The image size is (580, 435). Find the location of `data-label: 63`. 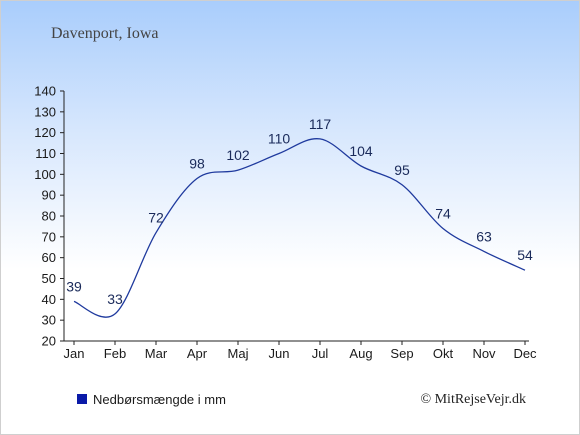

data-label: 63 is located at coordinates (484, 236).